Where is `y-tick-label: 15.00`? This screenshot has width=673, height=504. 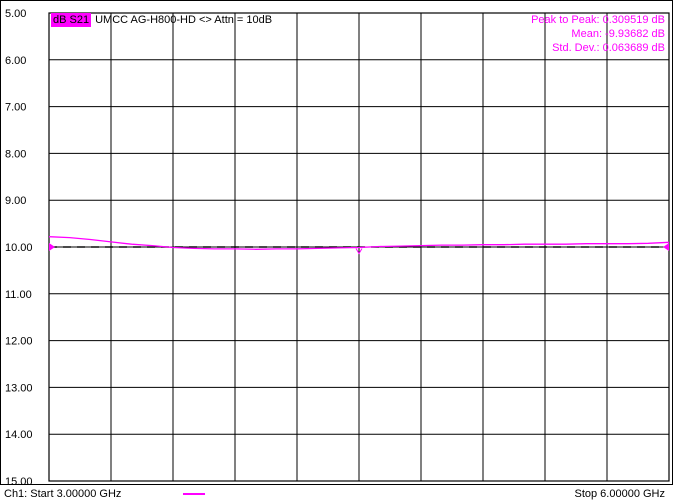
y-tick-label: 15.00 is located at coordinates (19, 482).